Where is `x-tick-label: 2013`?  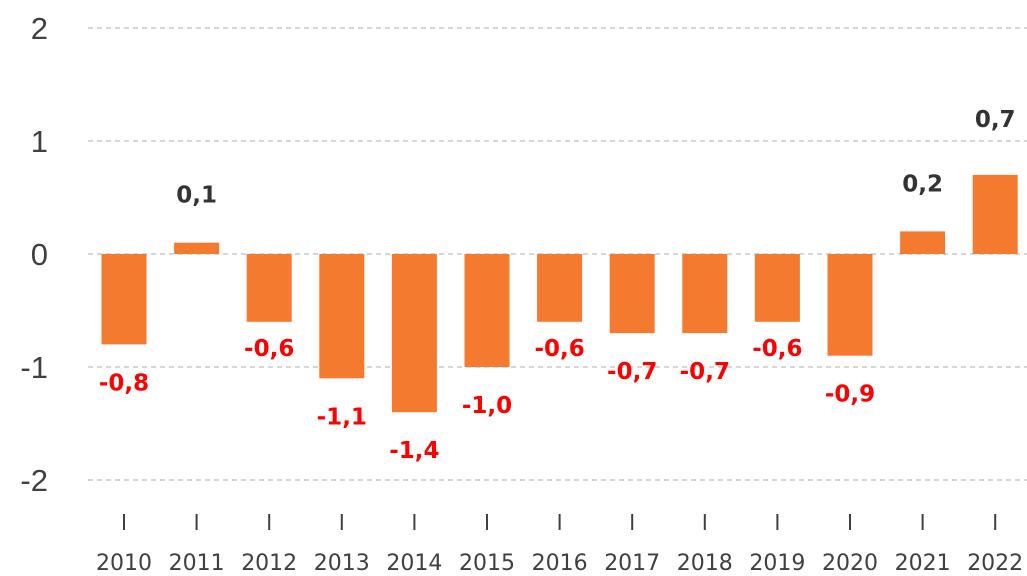
x-tick-label: 2013 is located at coordinates (342, 563).